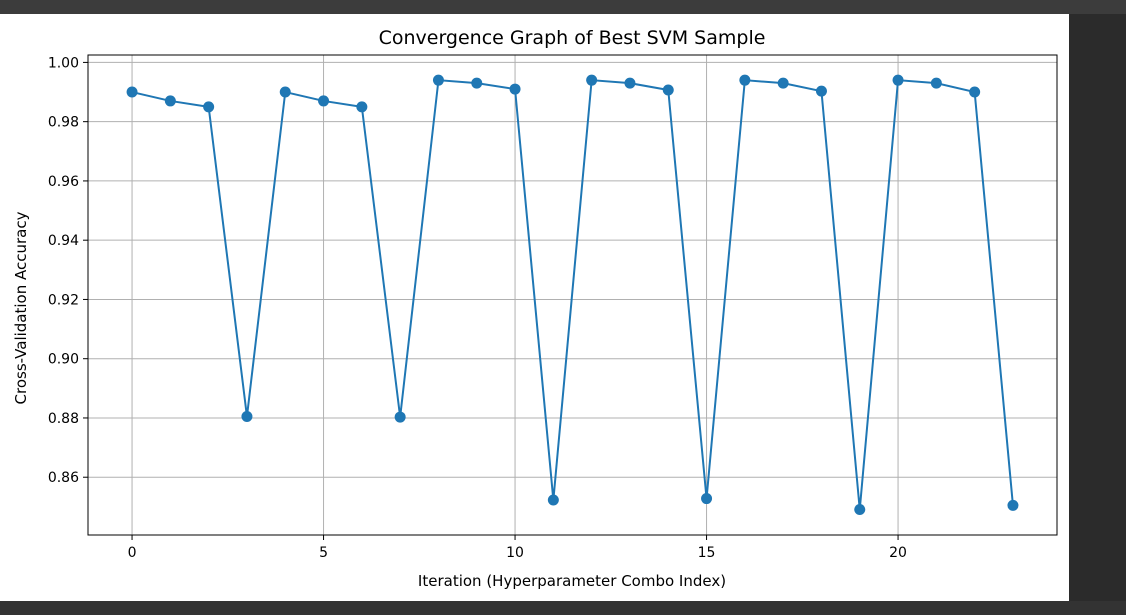  What do you see at coordinates (707, 553) in the screenshot?
I see `x-tick-label: 15` at bounding box center [707, 553].